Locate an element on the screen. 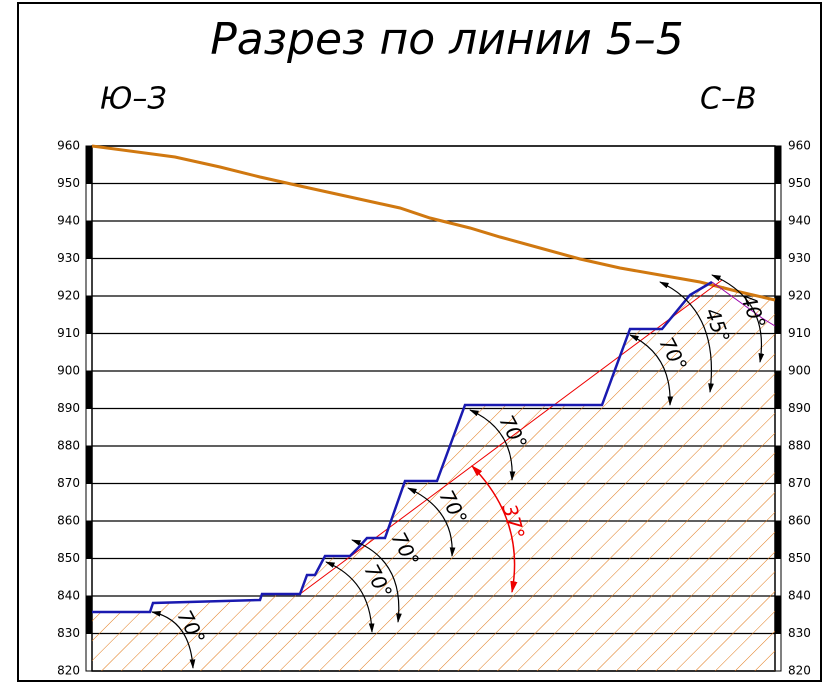 This screenshot has width=824, height=684. arc-red is located at coordinates (494, 529).